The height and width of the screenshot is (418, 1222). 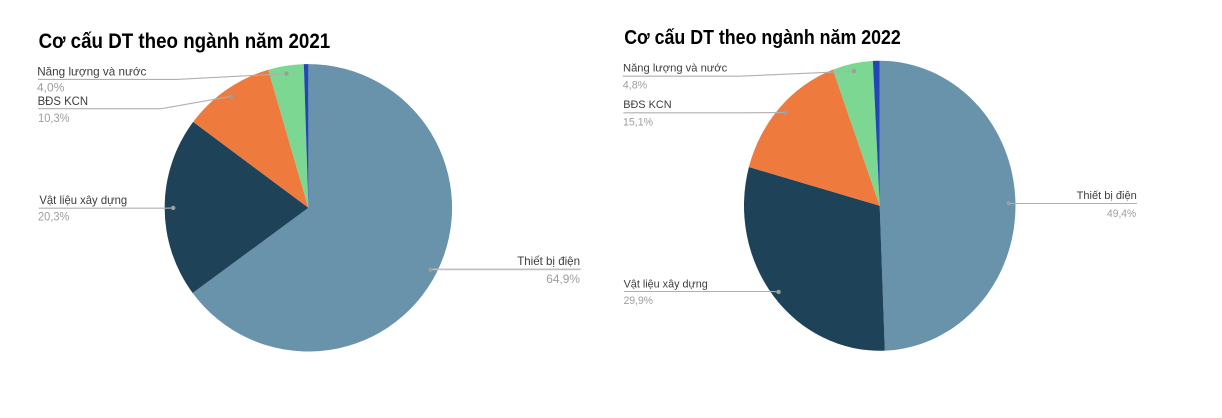 What do you see at coordinates (635, 85) in the screenshot?
I see `svg-text: 4,8%` at bounding box center [635, 85].